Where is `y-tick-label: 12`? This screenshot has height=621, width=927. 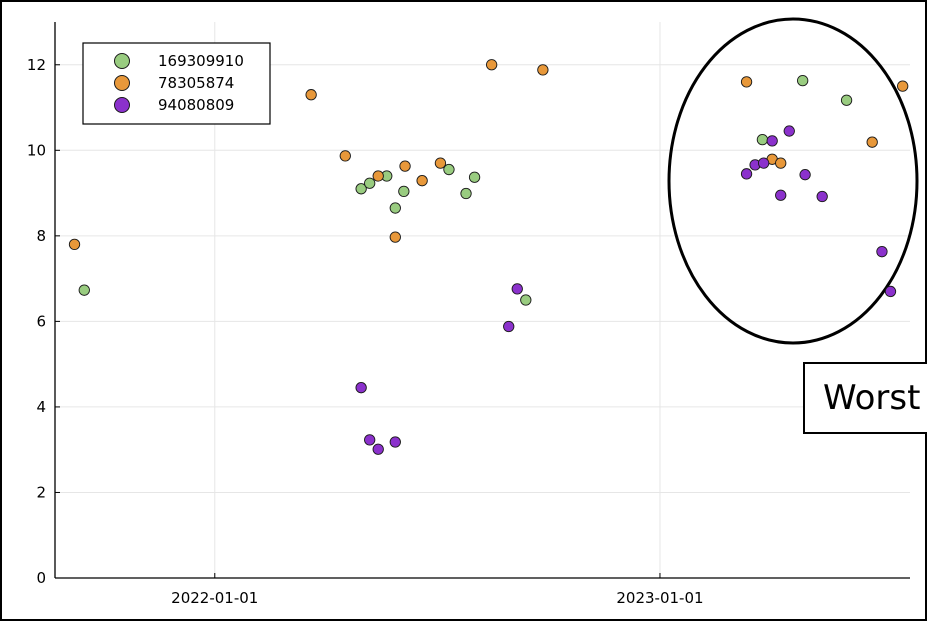 y-tick-label: 12 is located at coordinates (36, 65).